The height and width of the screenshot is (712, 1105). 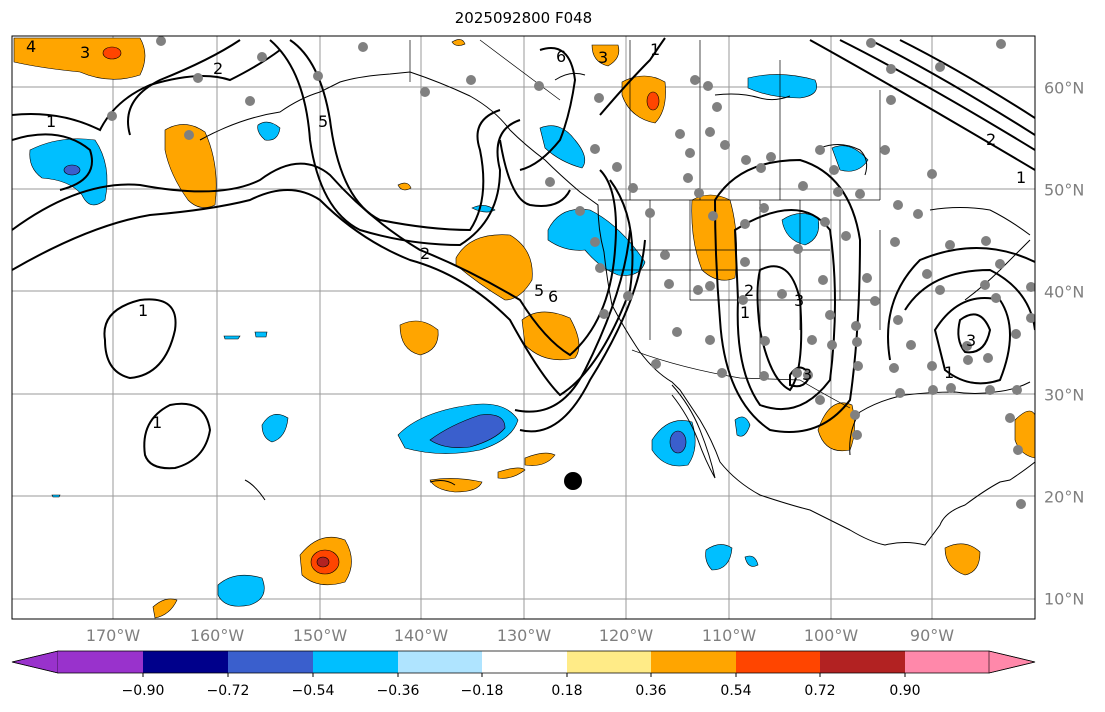 What do you see at coordinates (680, 119) in the screenshot?
I see `canada-provinces` at bounding box center [680, 119].